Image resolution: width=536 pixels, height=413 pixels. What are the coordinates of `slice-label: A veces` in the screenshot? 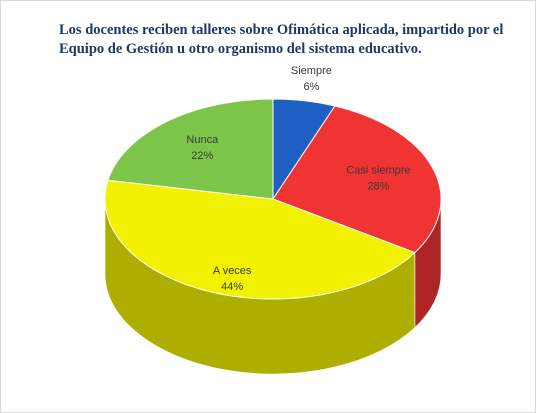 It's located at (232, 271).